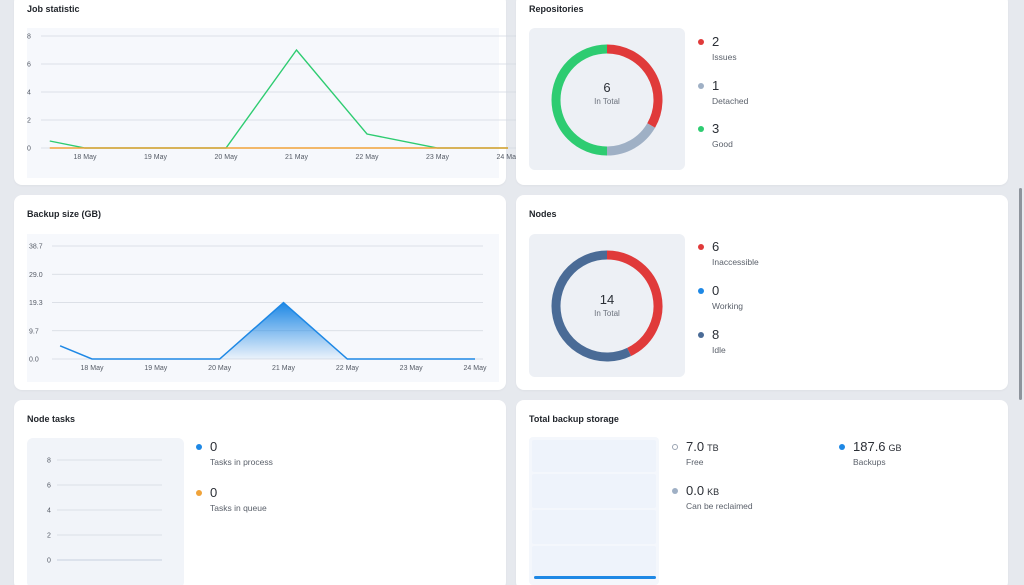 Image resolution: width=1024 pixels, height=585 pixels. Describe the element at coordinates (556, 9) in the screenshot. I see `repositories-title: Repositories` at that location.